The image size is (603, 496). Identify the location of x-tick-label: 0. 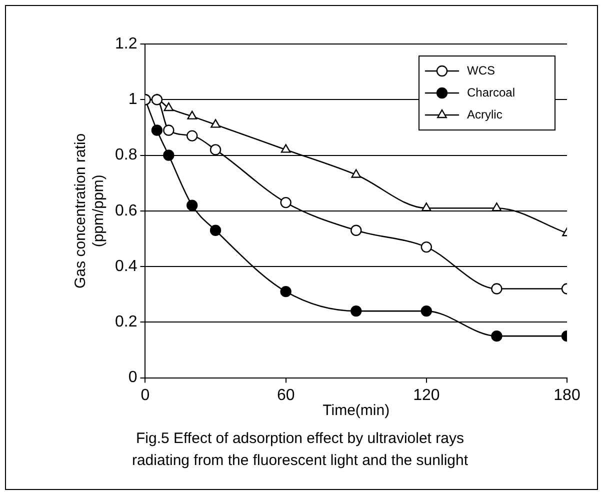
(145, 395).